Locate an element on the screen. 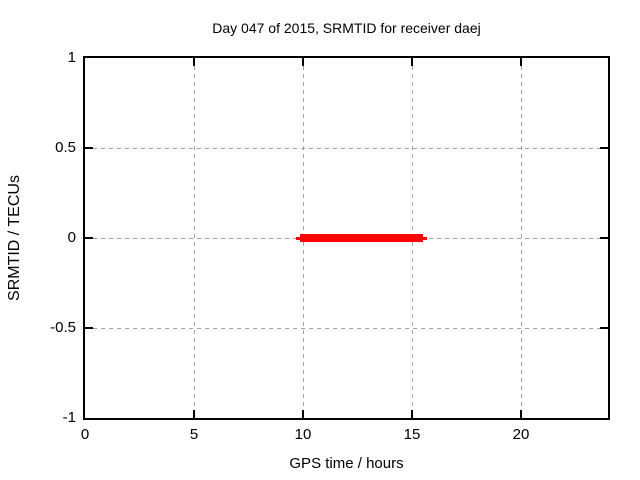 This screenshot has height=480, width=640. x-axis-label: GPS time / hours is located at coordinates (346, 463).